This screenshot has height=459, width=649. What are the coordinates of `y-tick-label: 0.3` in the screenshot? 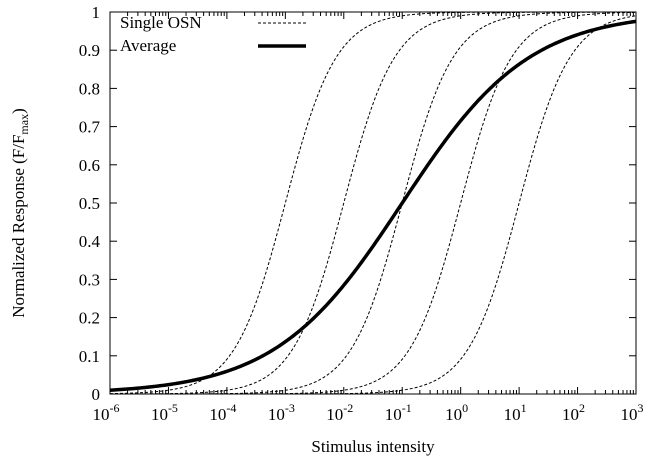 It's located at (89, 279).